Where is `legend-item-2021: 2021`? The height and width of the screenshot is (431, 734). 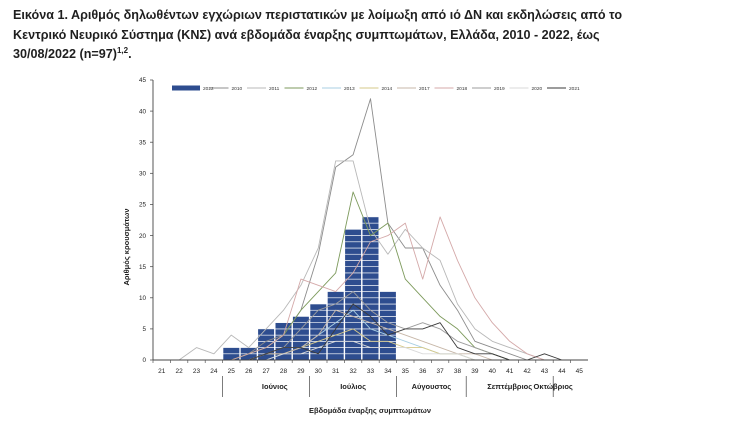
legend-item-2021: 2021 is located at coordinates (563, 89).